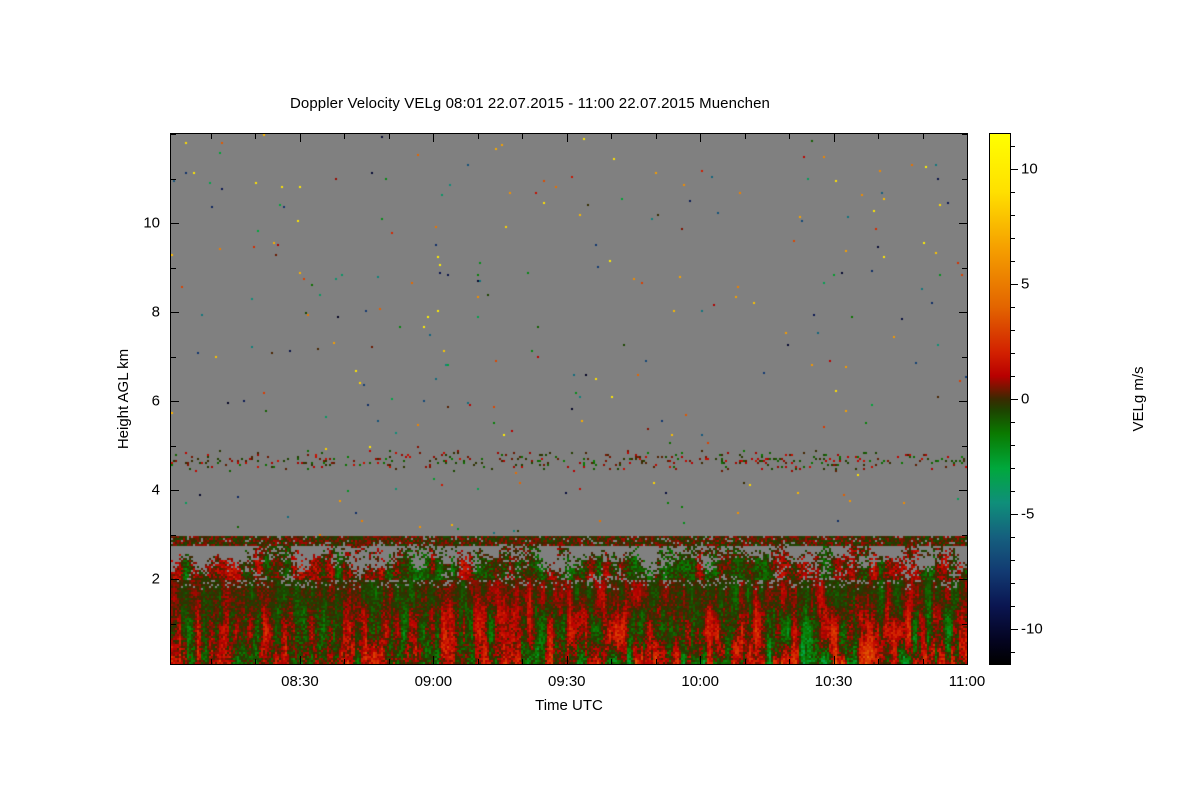  Describe the element at coordinates (1032, 629) in the screenshot. I see `colorbar-tick-label: -10` at that location.